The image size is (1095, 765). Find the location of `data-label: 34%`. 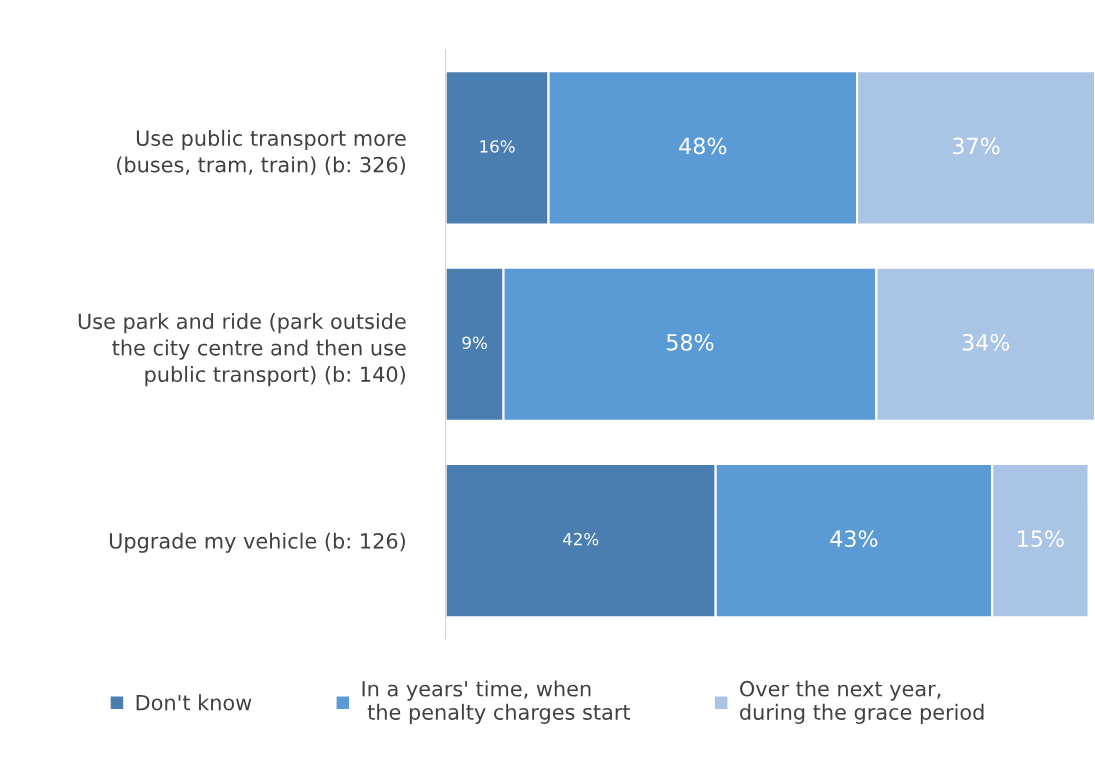

data-label: 34% is located at coordinates (986, 342).